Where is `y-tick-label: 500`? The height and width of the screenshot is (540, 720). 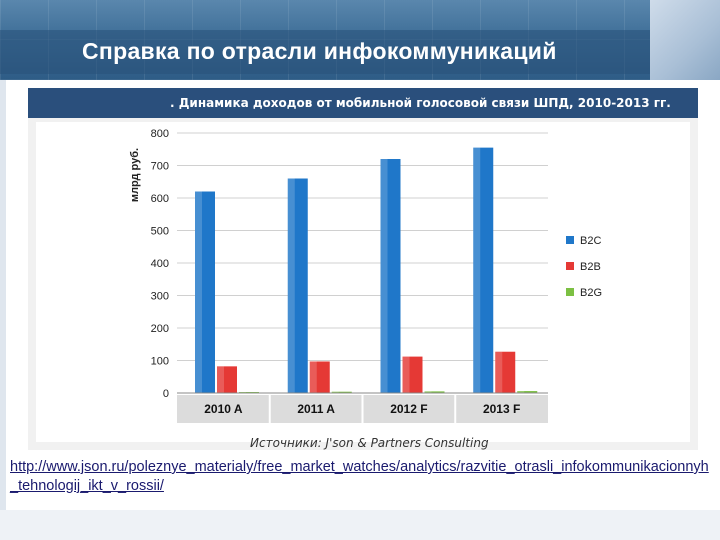 y-tick-label: 500 is located at coordinates (160, 232).